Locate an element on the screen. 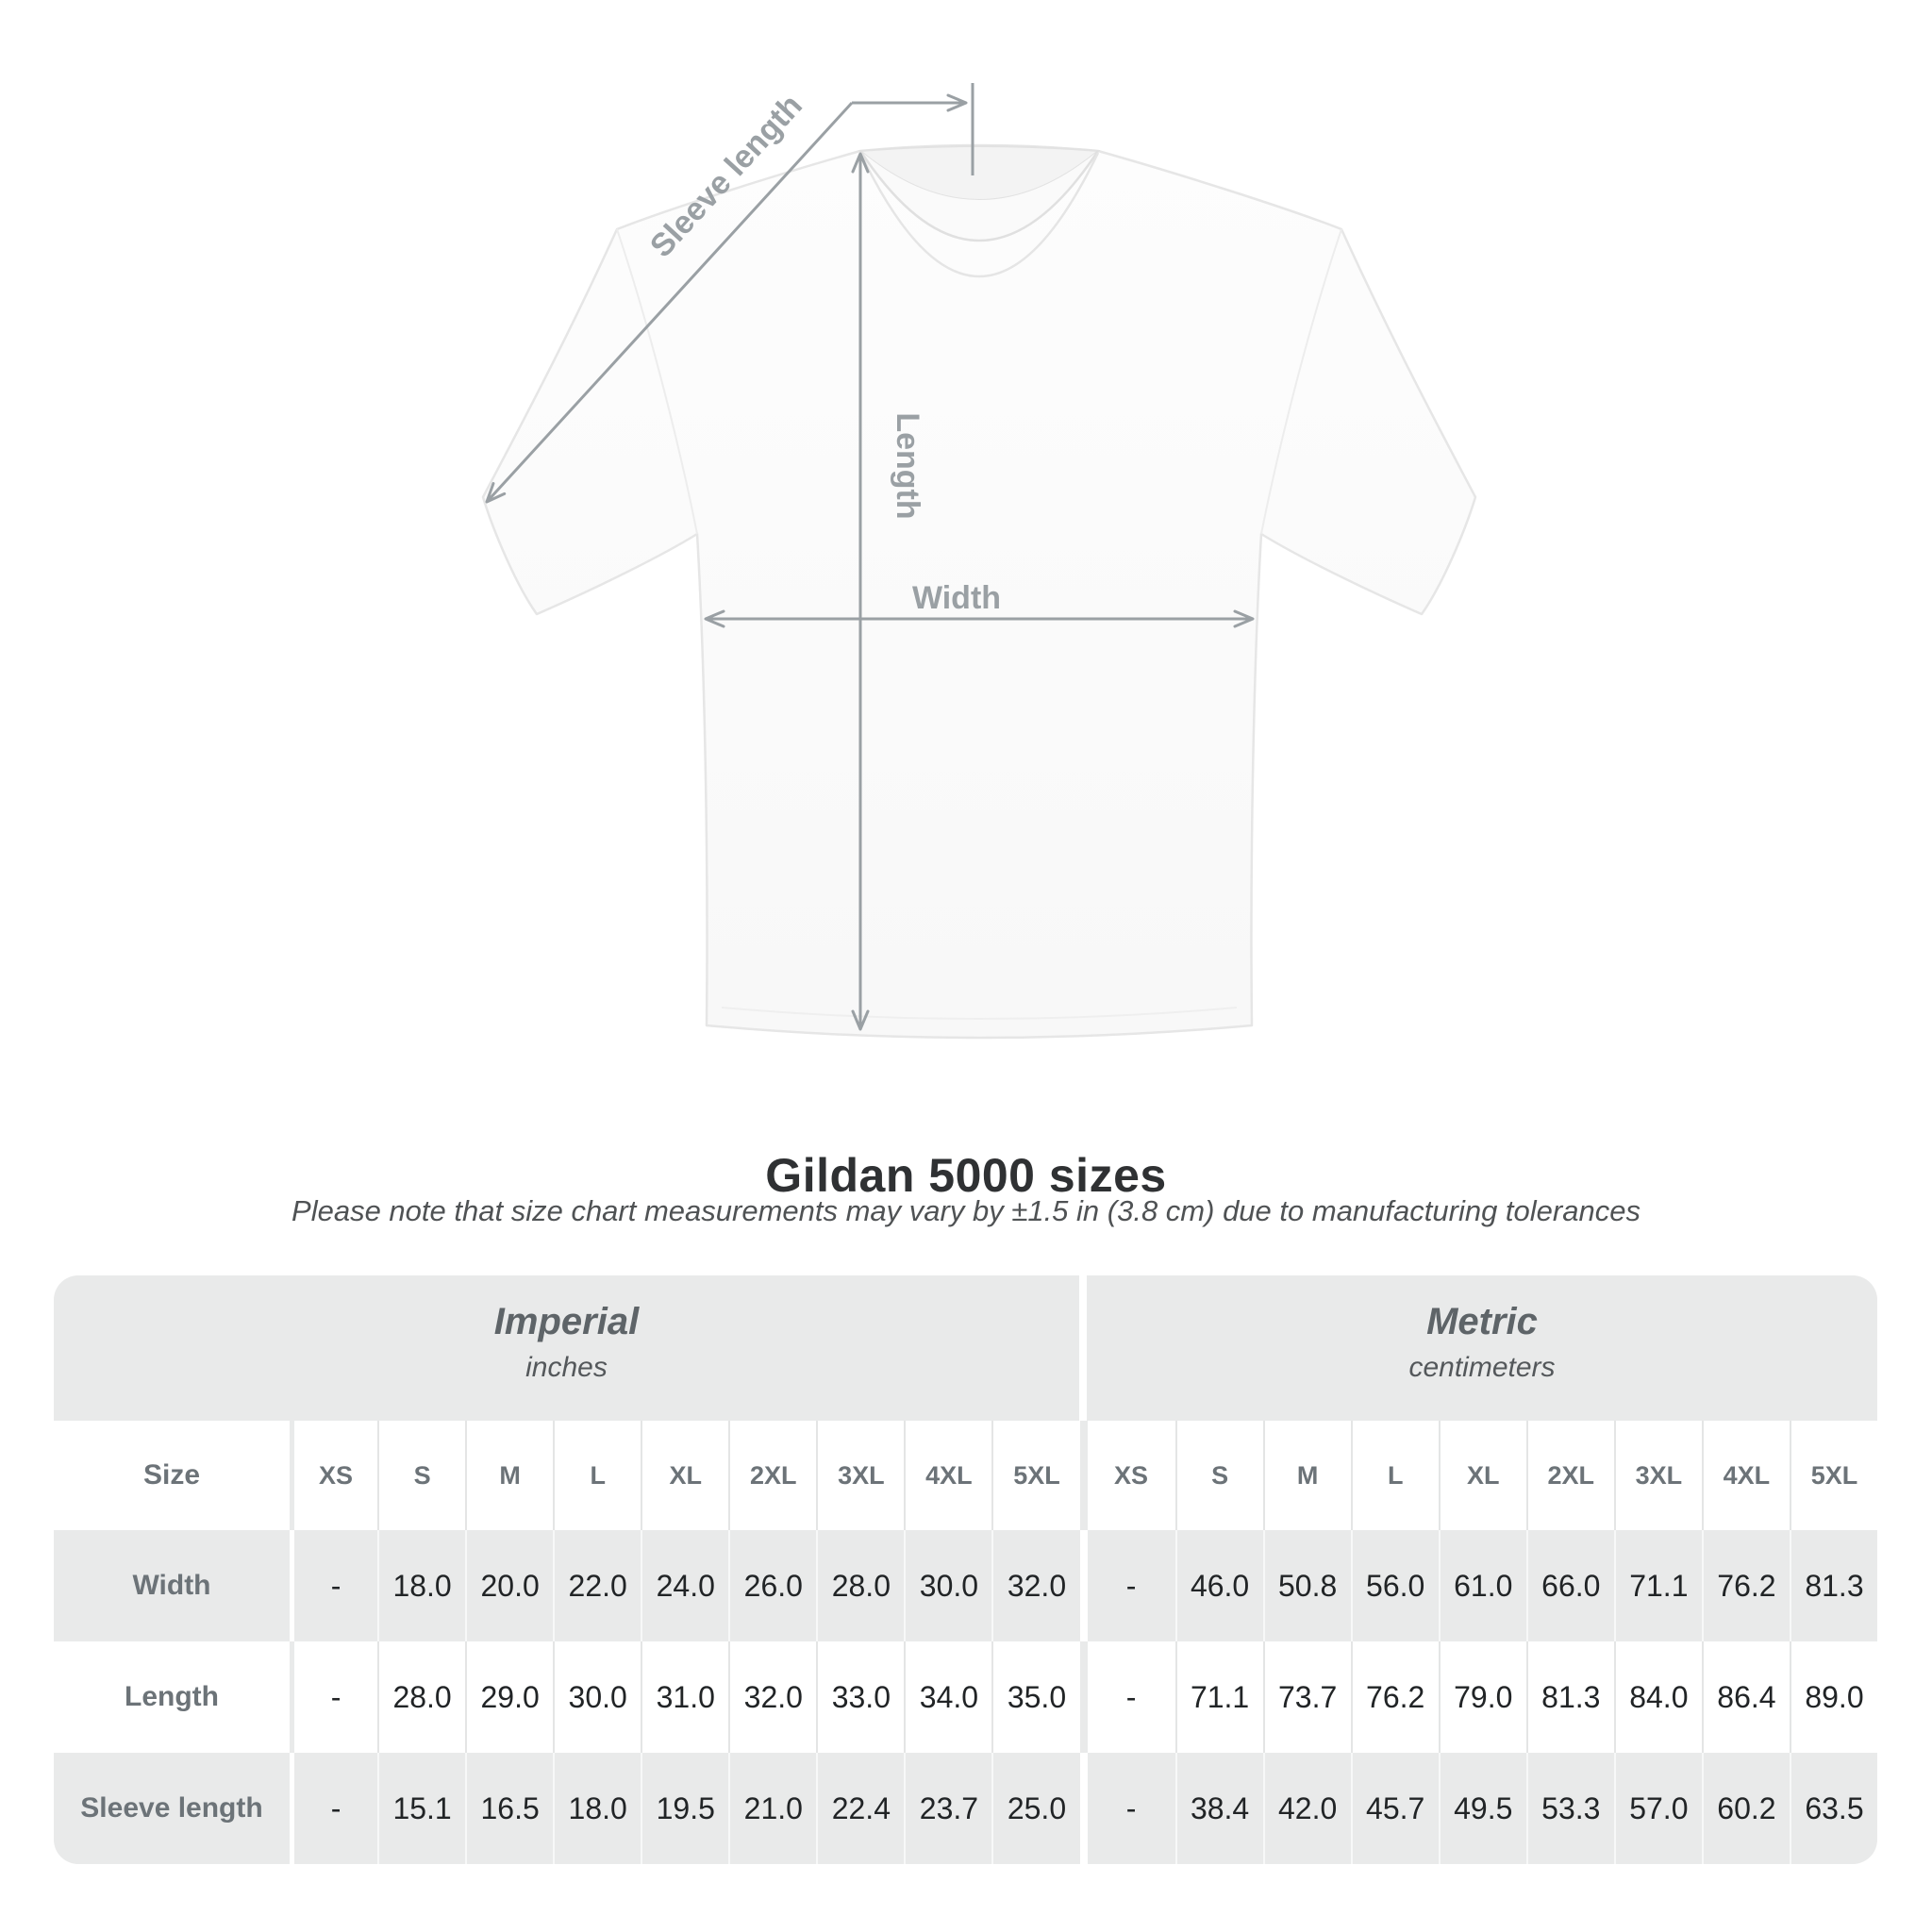 This screenshot has height=1932, width=1932. metric-units: centimeters is located at coordinates (1482, 1368).